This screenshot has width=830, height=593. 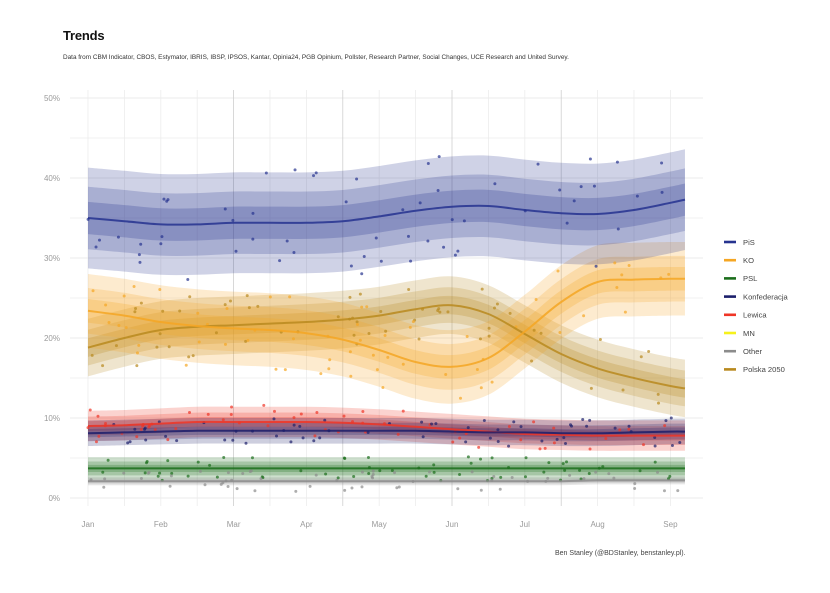 What do you see at coordinates (379, 524) in the screenshot?
I see `x-tick-label: May` at bounding box center [379, 524].